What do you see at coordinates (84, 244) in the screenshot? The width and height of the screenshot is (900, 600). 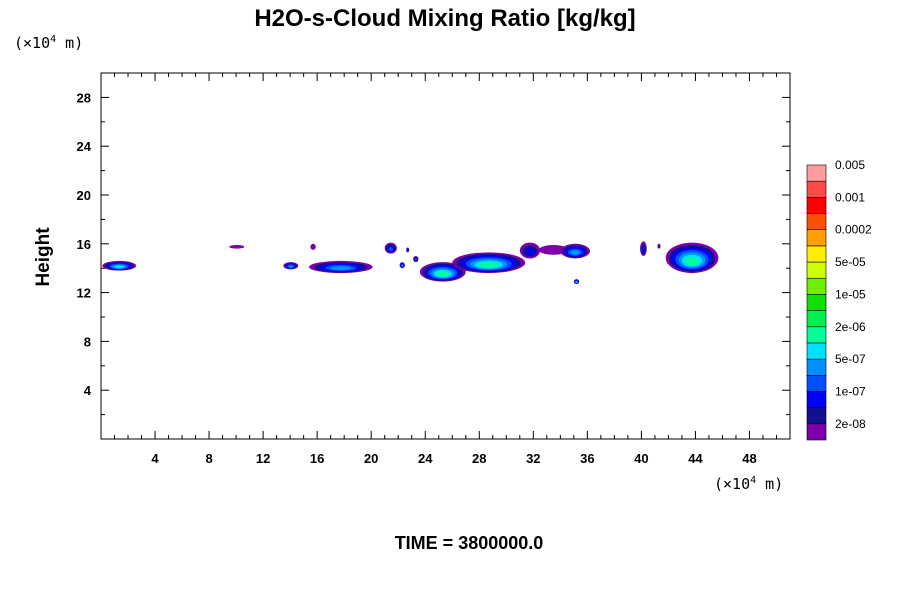 I see `y-tick-label: 16` at bounding box center [84, 244].